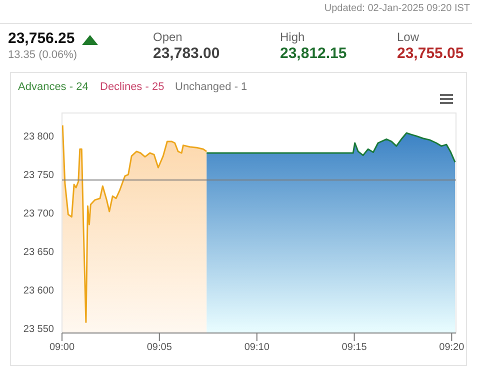 The image size is (478, 375). Describe the element at coordinates (38, 252) in the screenshot. I see `y-tick-label: 23 650` at that location.